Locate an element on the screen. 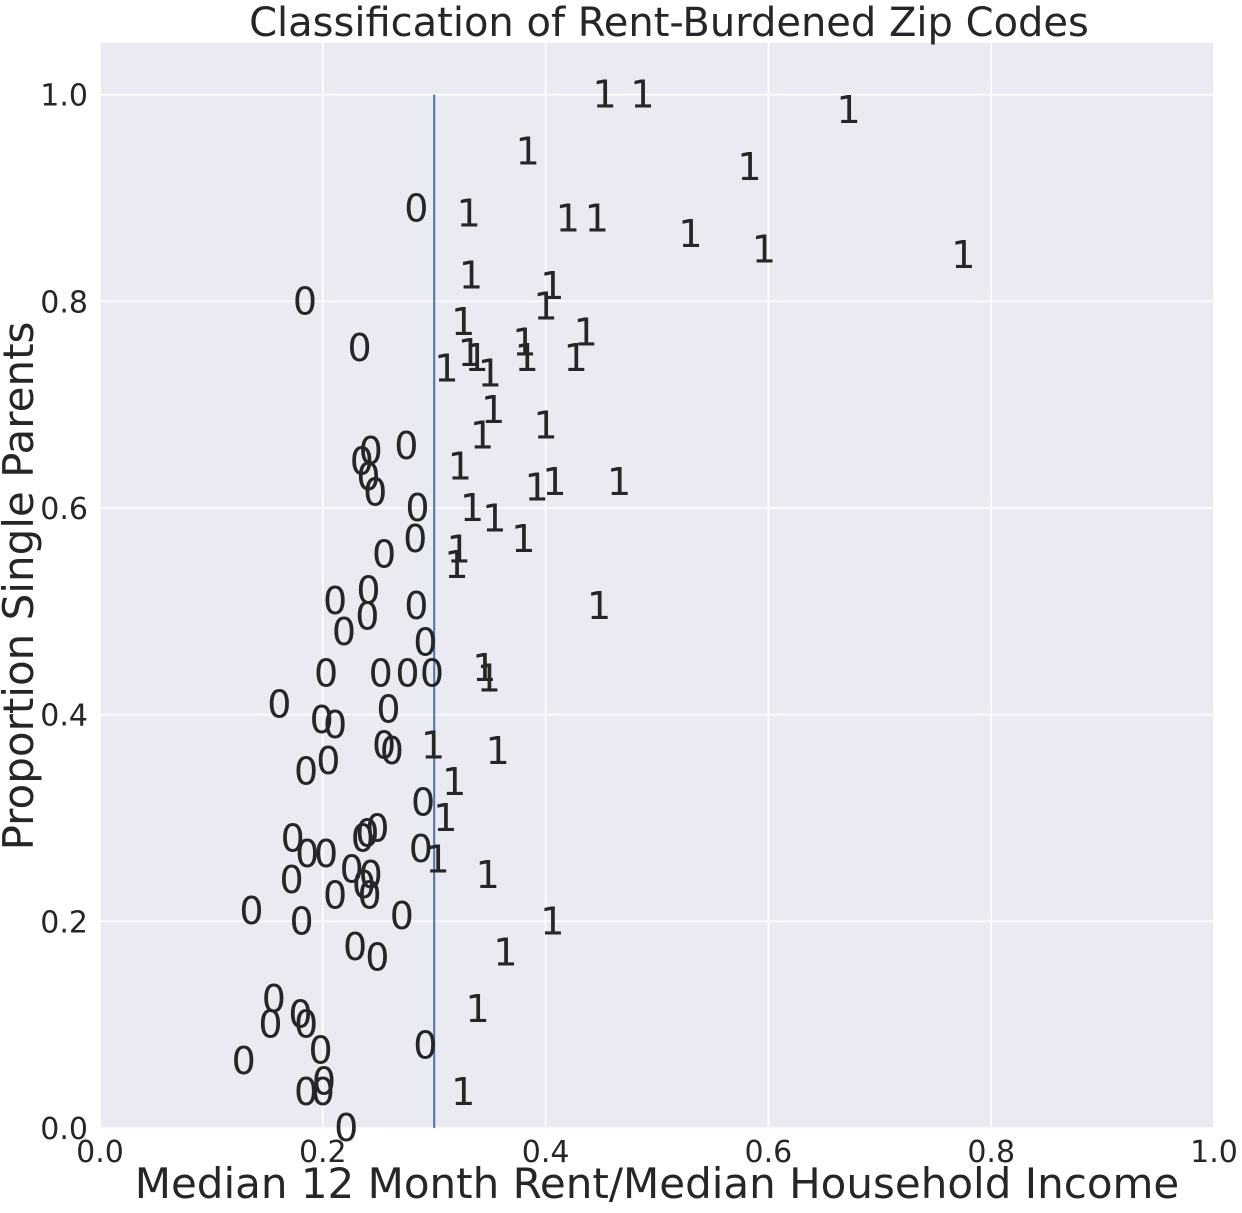  y-tick-label: 0.6 is located at coordinates (64, 509).